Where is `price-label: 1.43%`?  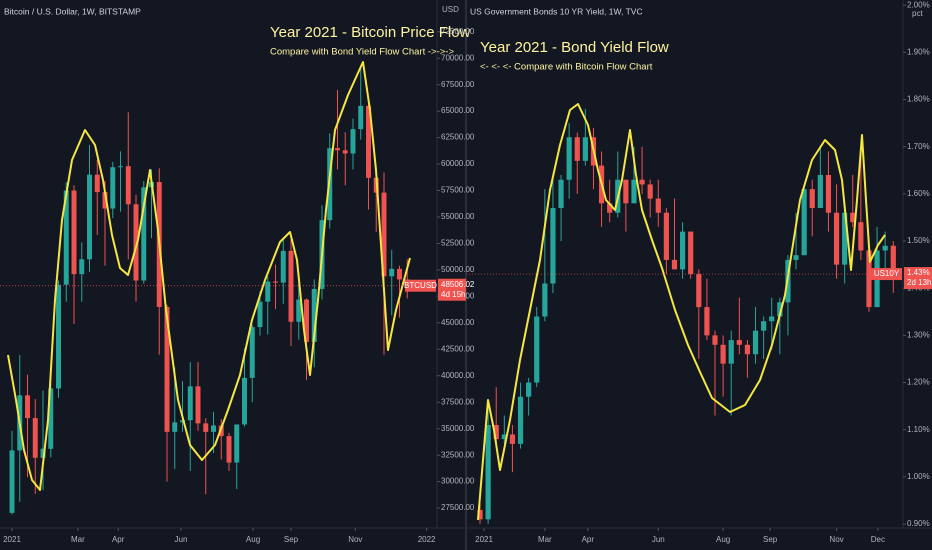 price-label: 1.43% is located at coordinates (918, 272).